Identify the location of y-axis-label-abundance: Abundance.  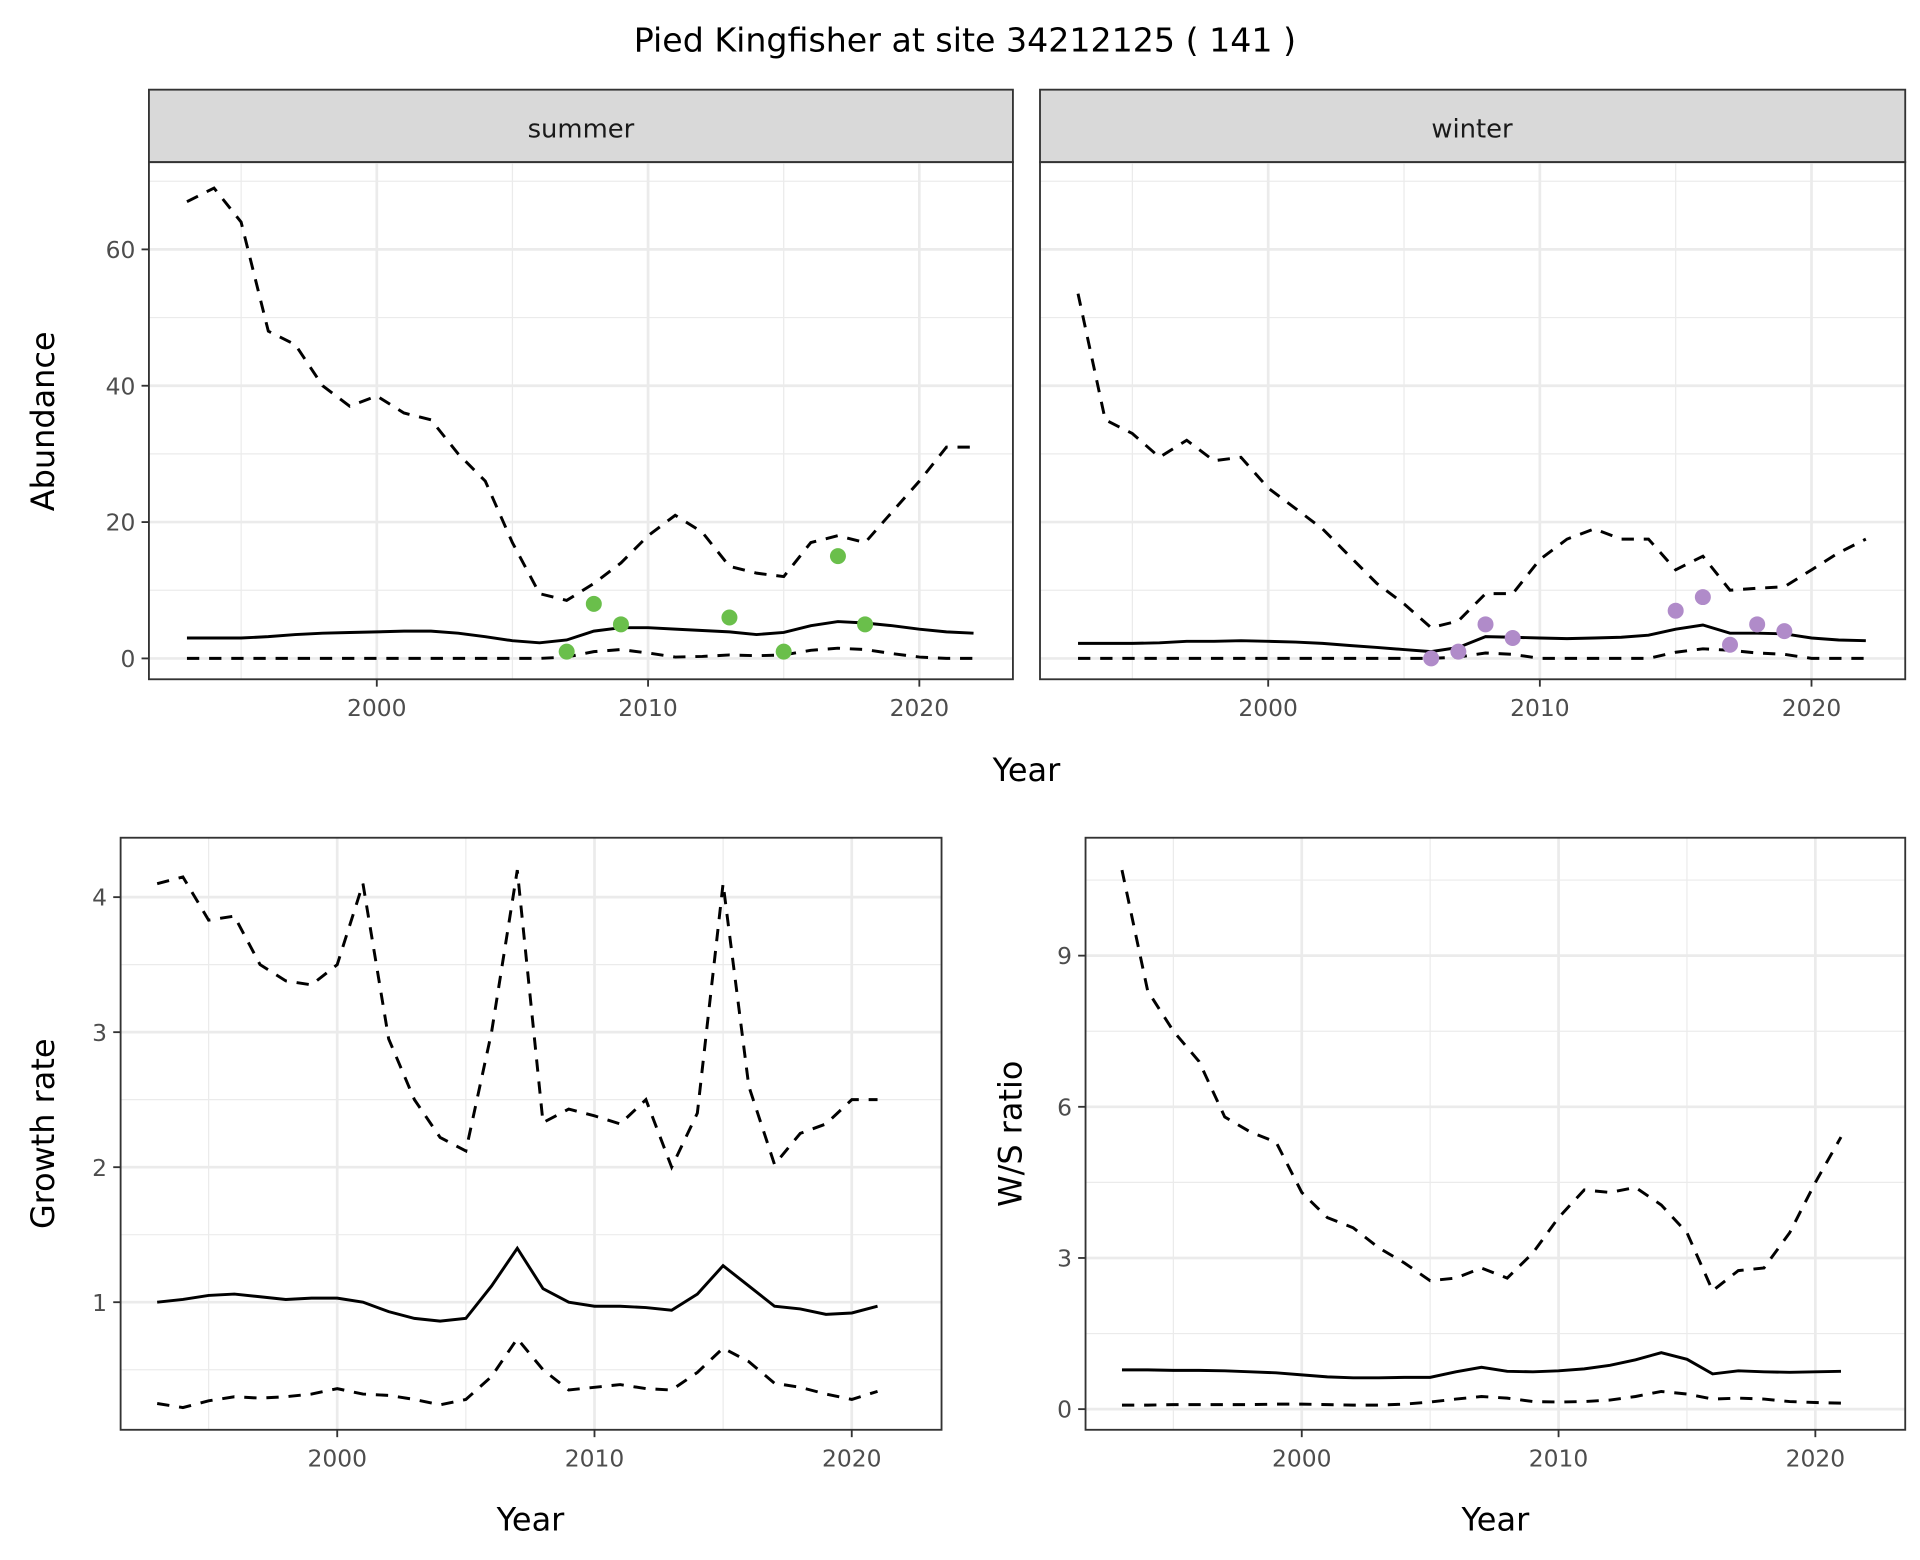
(43, 421).